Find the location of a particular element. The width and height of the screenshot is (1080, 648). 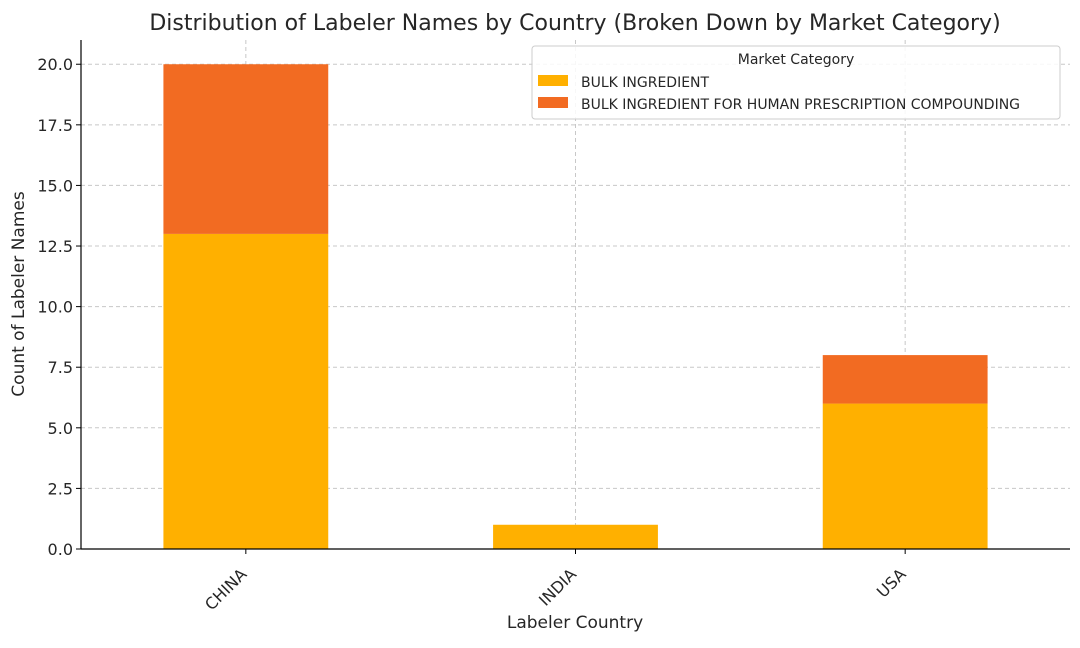

x-tick-label: CHINA is located at coordinates (225, 589).